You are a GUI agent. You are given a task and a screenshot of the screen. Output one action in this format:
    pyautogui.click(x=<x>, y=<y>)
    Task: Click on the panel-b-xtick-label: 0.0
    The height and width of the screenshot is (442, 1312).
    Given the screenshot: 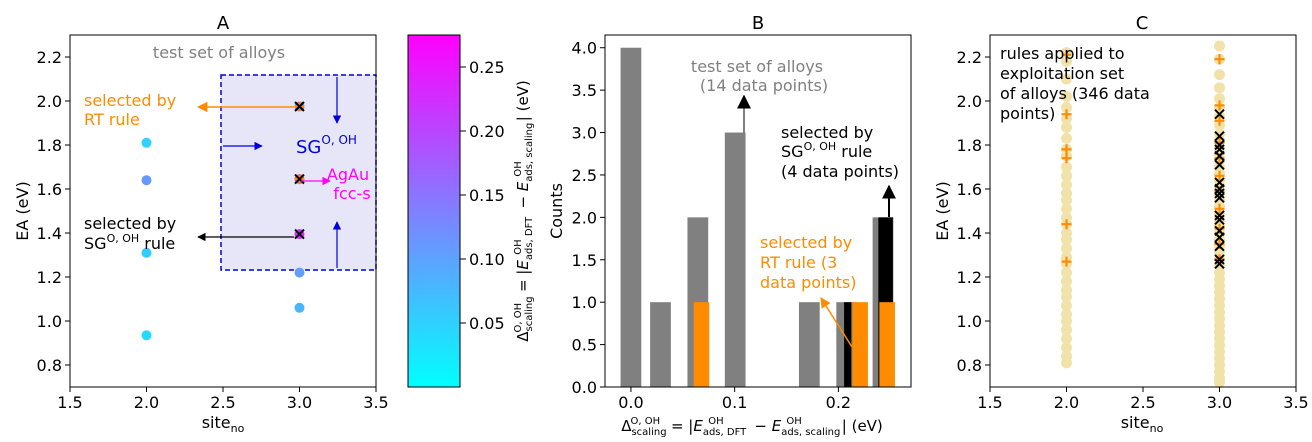 What is the action you would take?
    pyautogui.click(x=630, y=402)
    